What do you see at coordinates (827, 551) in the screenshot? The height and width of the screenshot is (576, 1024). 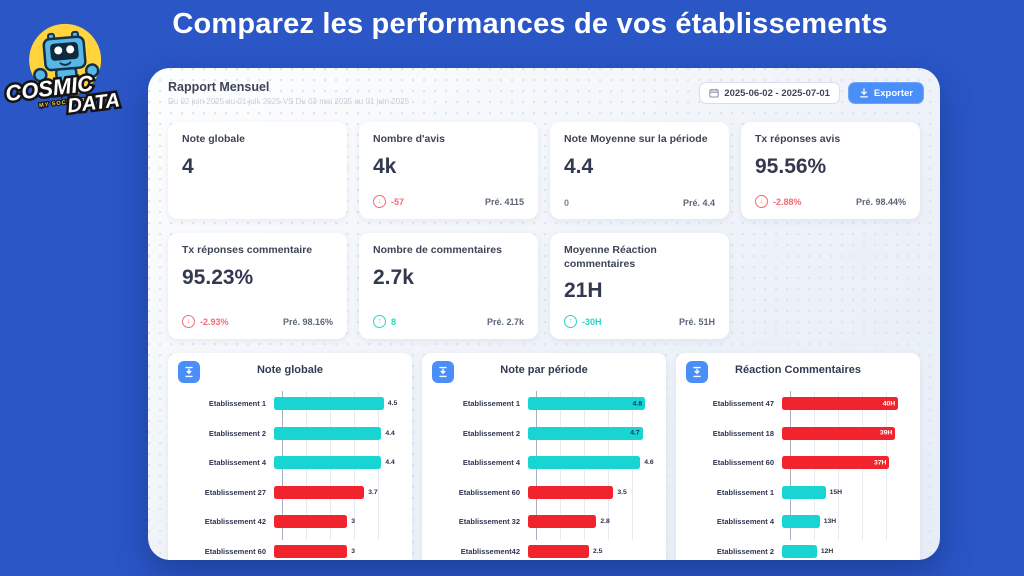 I see `chart-bar-value: 12H` at bounding box center [827, 551].